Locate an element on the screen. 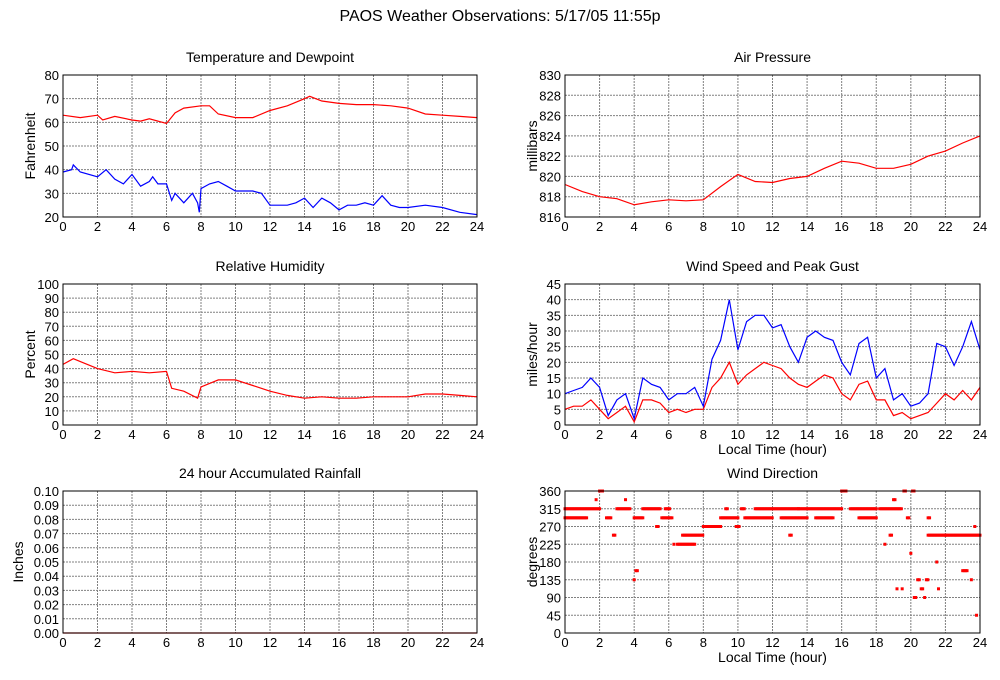  chart-title: Relative Humidity is located at coordinates (270, 266).